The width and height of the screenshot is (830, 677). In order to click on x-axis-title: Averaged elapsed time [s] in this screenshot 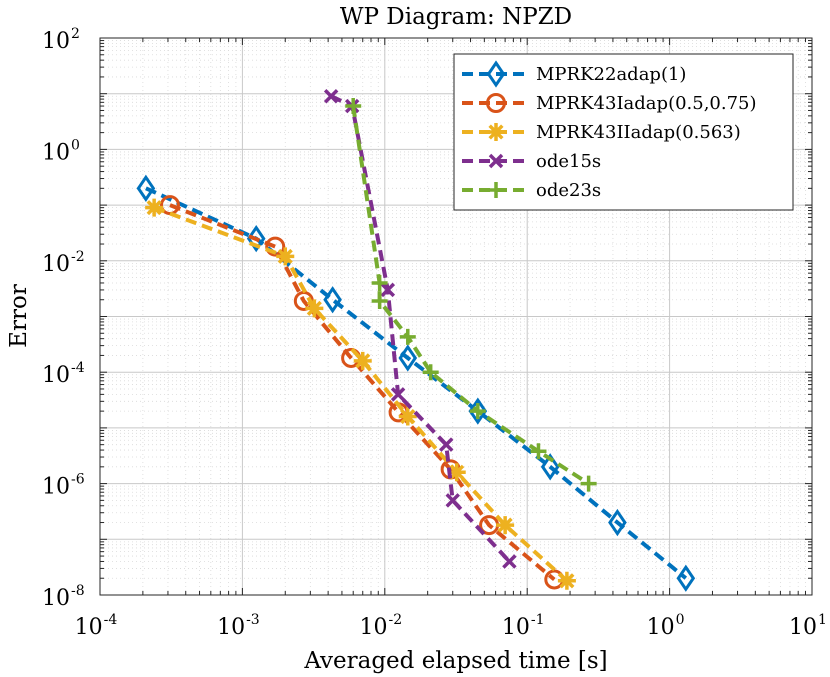, I will do `click(455, 661)`.